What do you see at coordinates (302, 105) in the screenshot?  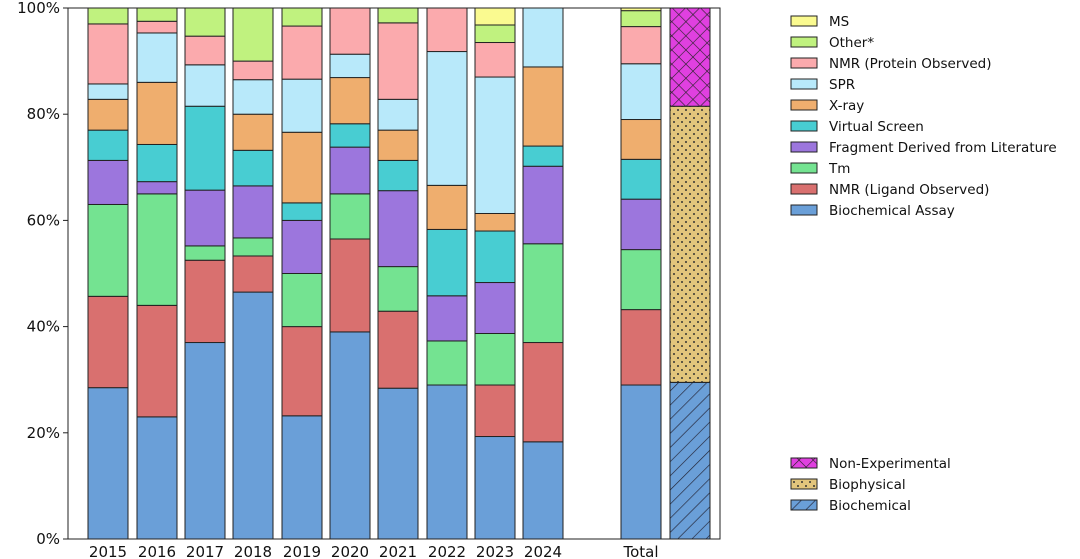 I see `bar-segment-2019-spr` at bounding box center [302, 105].